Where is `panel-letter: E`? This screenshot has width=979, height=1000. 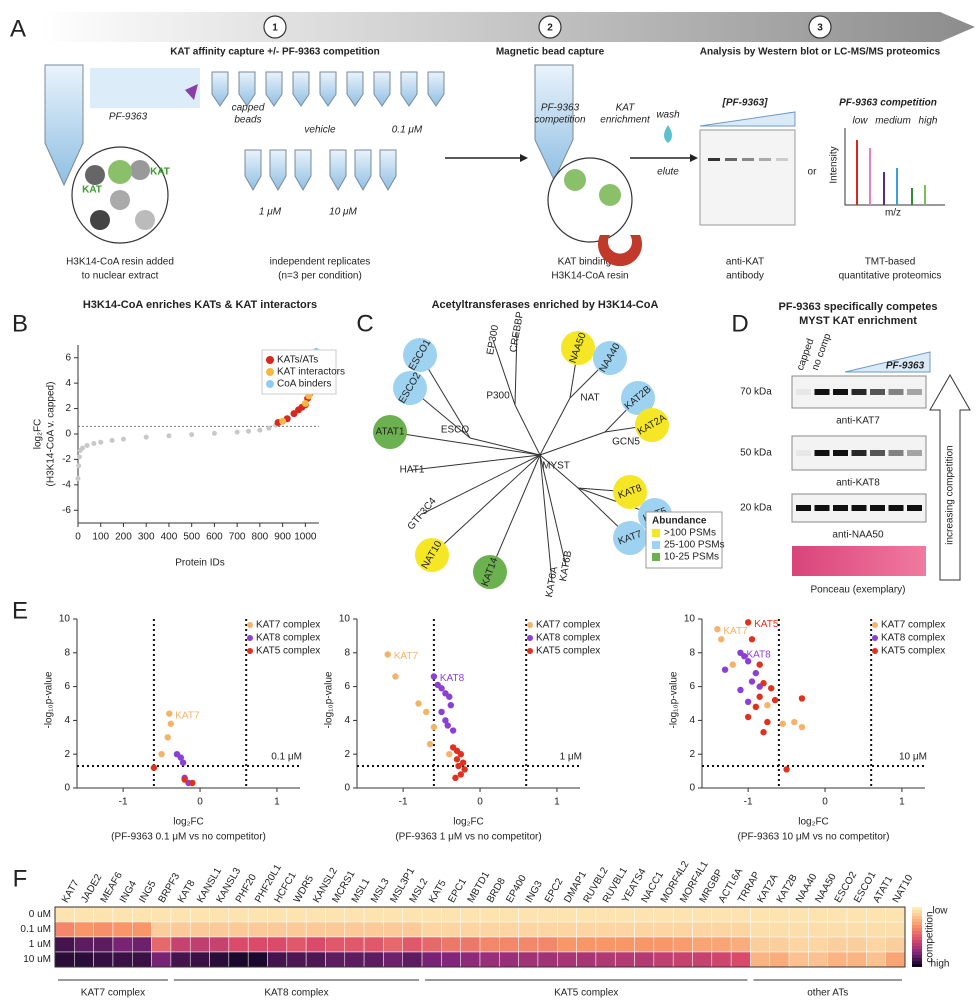 panel-letter: E is located at coordinates (20, 610).